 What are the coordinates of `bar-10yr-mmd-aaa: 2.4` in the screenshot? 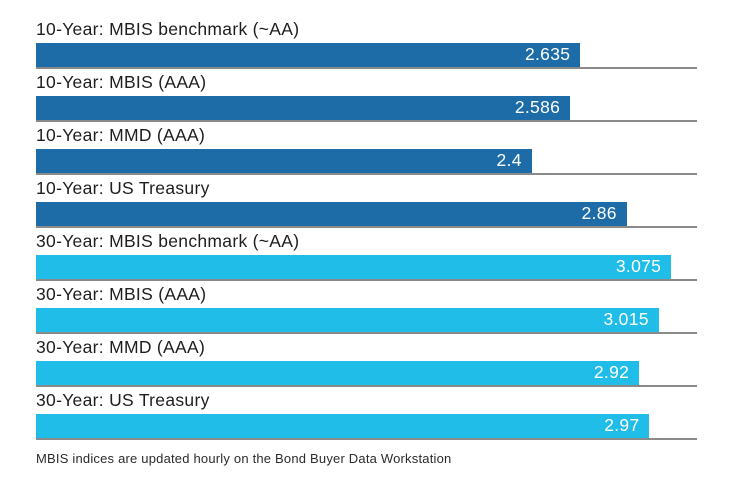 It's located at (284, 161).